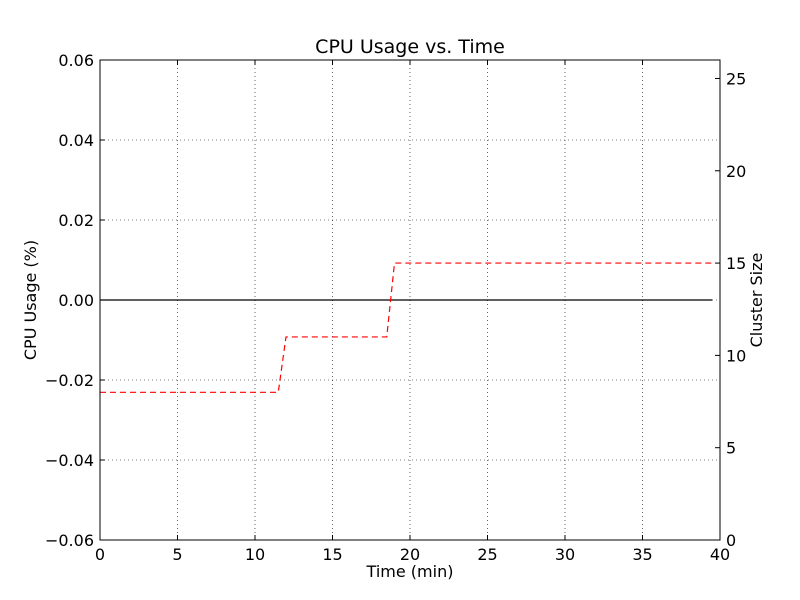  I want to click on y-tick-label: 0.00, so click(76, 300).